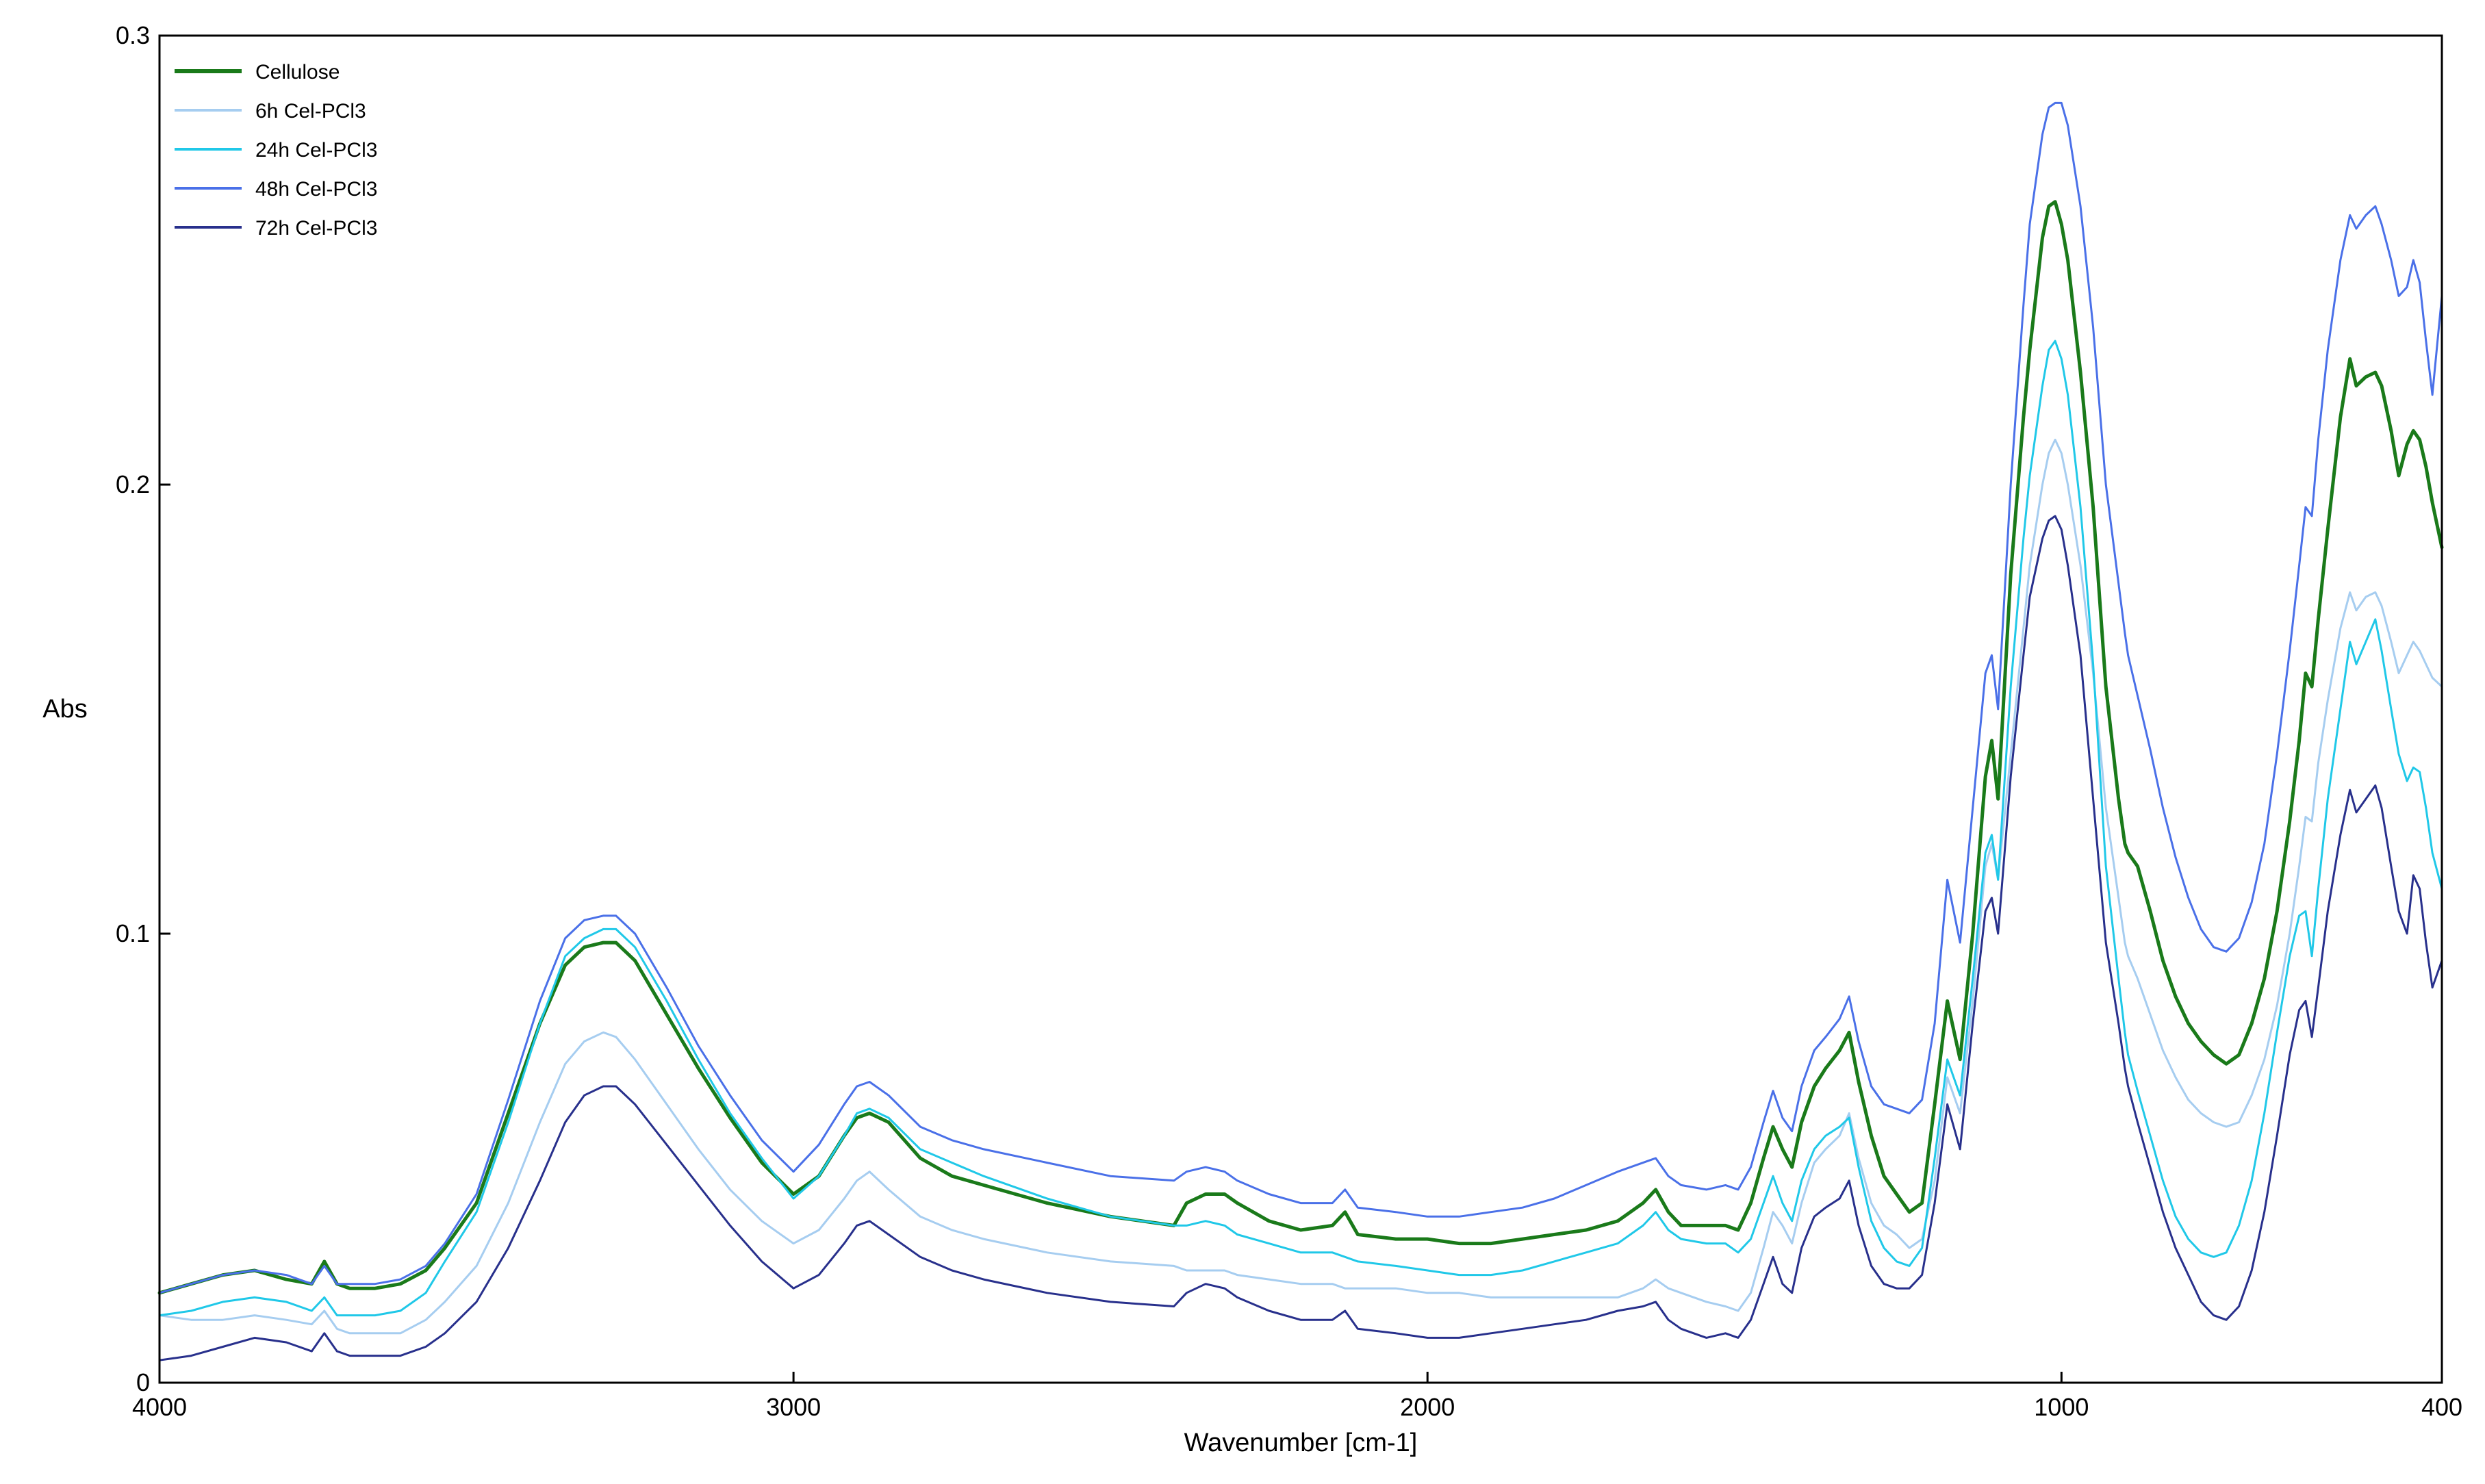  What do you see at coordinates (133, 484) in the screenshot?
I see `y-tick-label: 0.2` at bounding box center [133, 484].